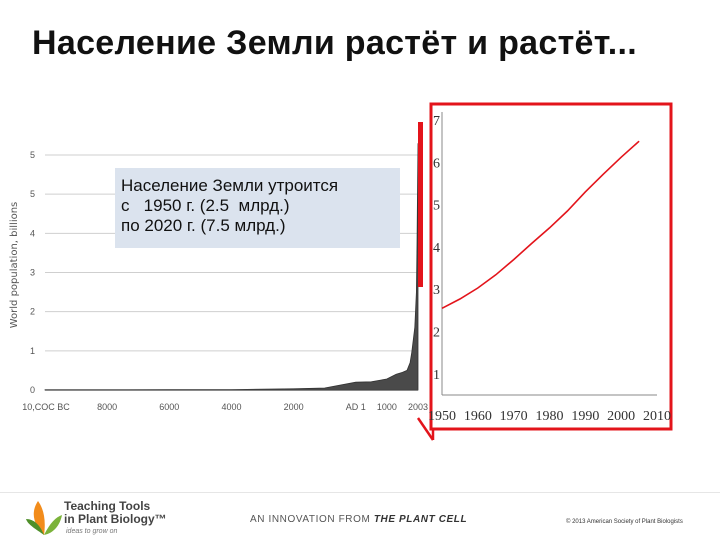 This screenshot has height=541, width=720. I want to click on x-tick-label: 1950, so click(442, 416).